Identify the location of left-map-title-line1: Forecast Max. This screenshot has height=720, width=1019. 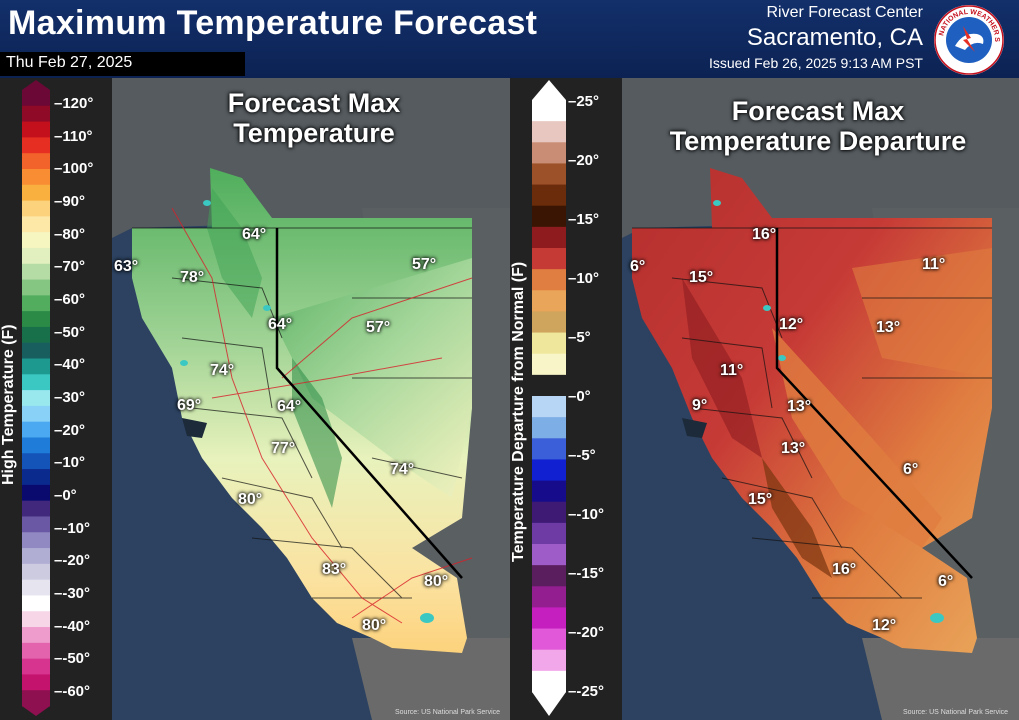
(314, 103).